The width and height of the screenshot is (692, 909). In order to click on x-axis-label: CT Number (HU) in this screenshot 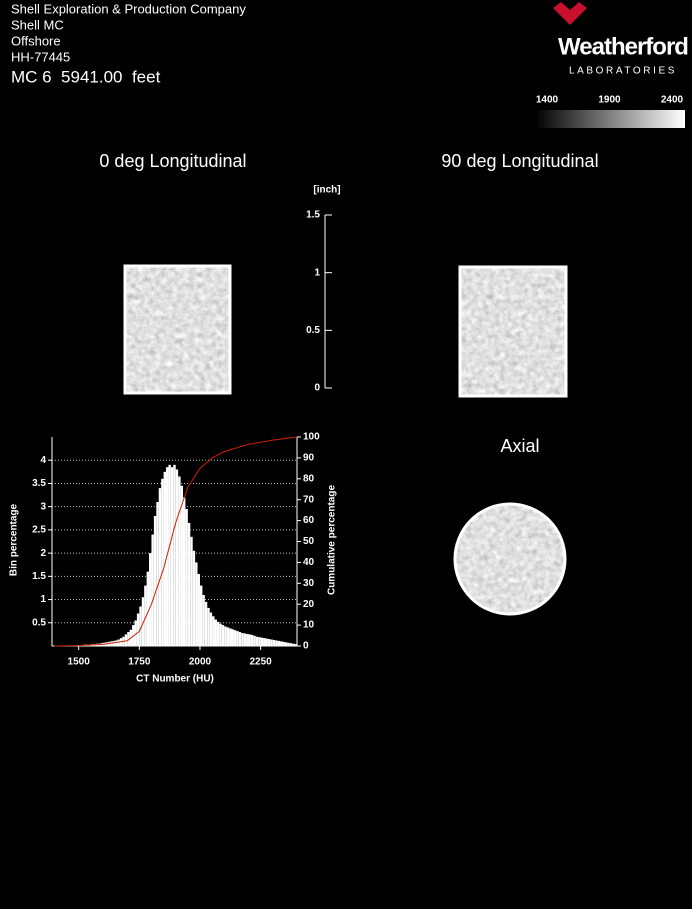, I will do `click(175, 679)`.